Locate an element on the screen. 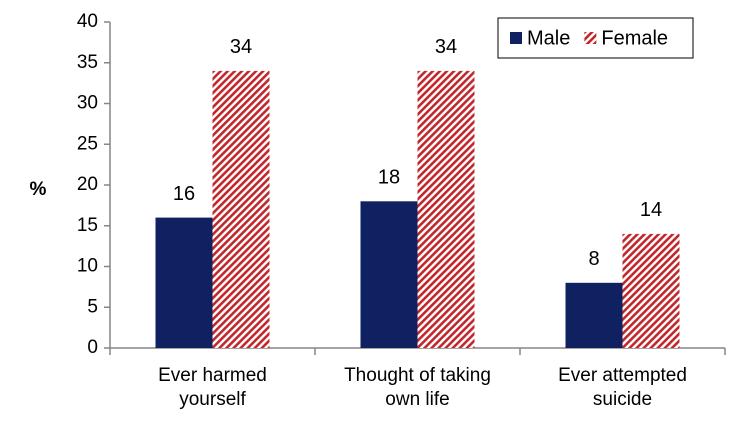  x-tick-label: Thought of taking is located at coordinates (417, 375).